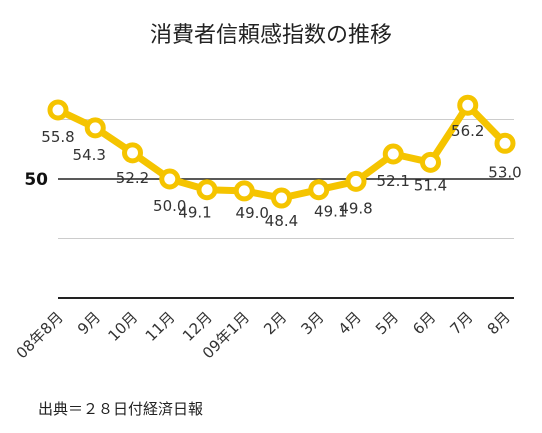 The image size is (542, 433). What do you see at coordinates (281, 221) in the screenshot?
I see `data-label: 48.4` at bounding box center [281, 221].